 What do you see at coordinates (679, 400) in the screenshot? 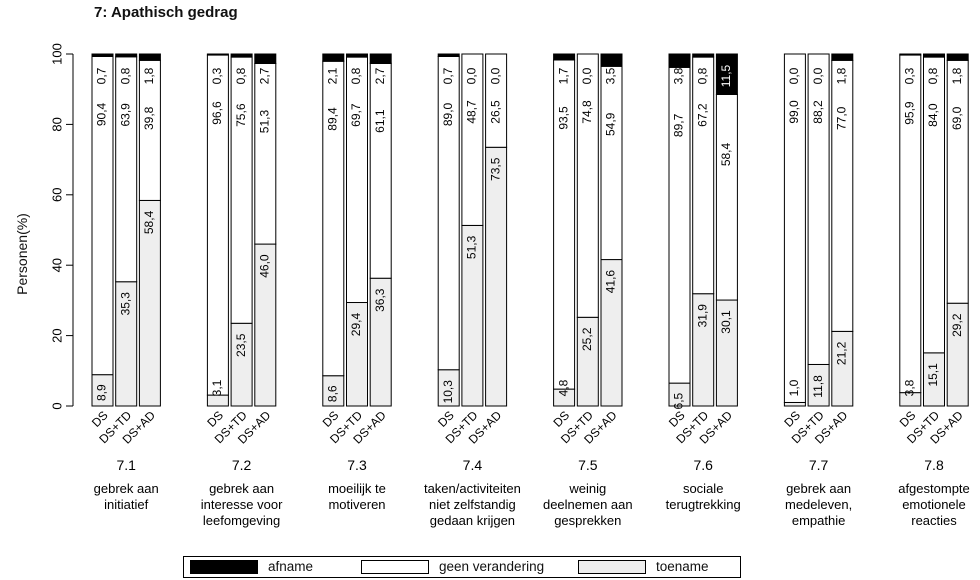
I see `data-label-toename: 6,5` at bounding box center [679, 400].